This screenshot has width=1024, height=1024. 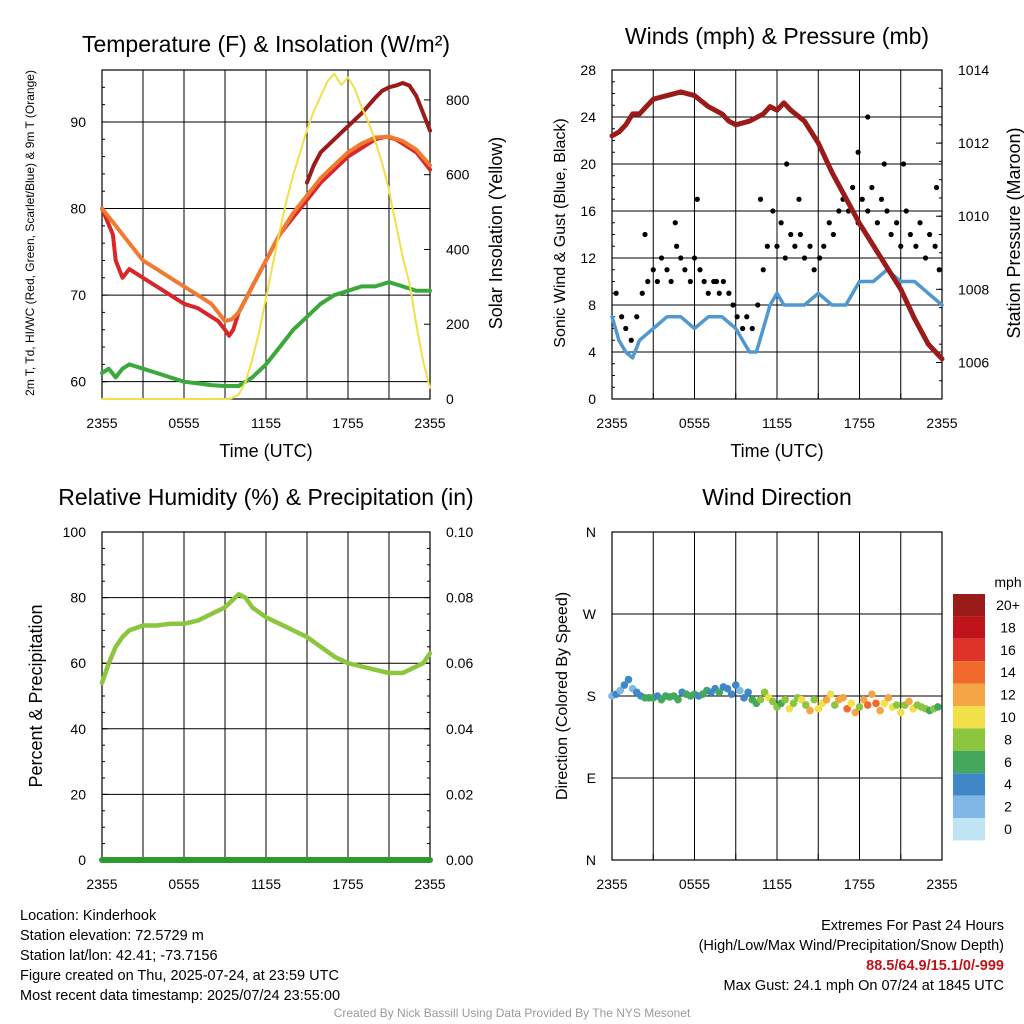 What do you see at coordinates (1008, 717) in the screenshot?
I see `legend-label: 10` at bounding box center [1008, 717].